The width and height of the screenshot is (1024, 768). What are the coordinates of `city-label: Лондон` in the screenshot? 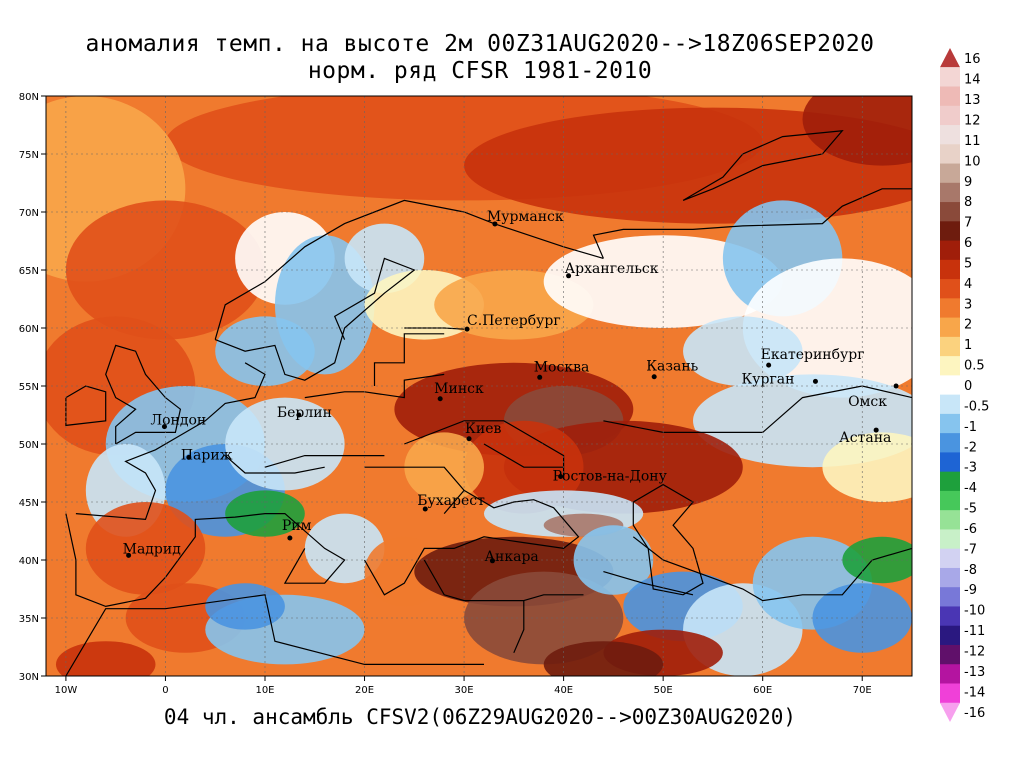 It's located at (178, 421).